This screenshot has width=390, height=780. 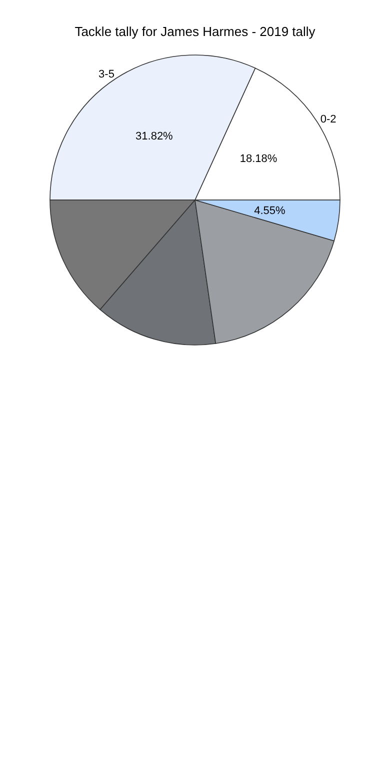 I want to click on data-label: 31.82%, so click(x=155, y=136).